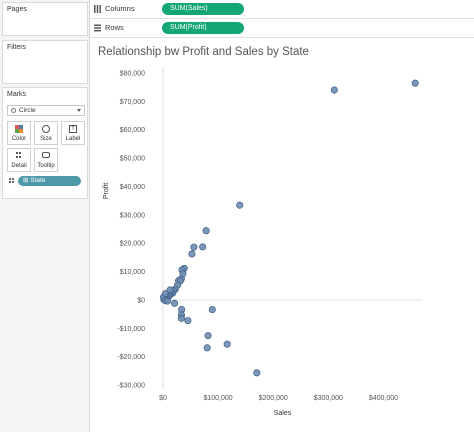 This screenshot has height=432, width=474. What do you see at coordinates (97, 9) in the screenshot?
I see `columns-icon` at bounding box center [97, 9].